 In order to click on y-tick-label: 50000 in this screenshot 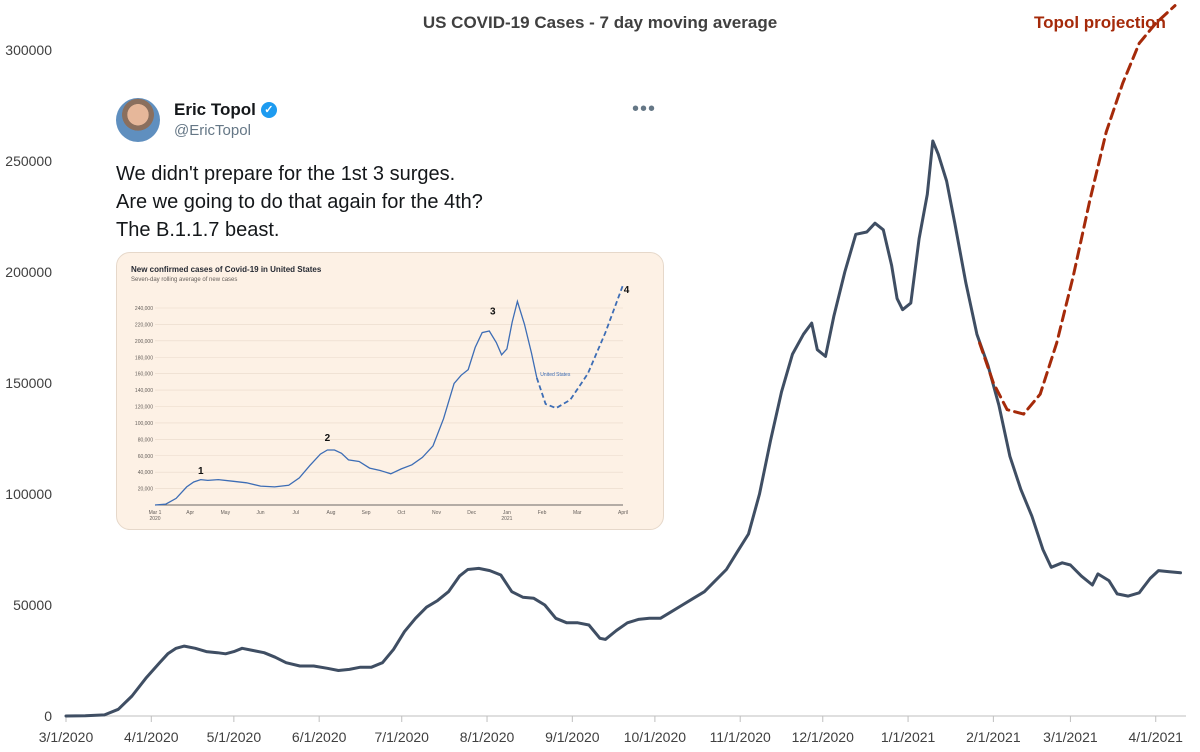, I will do `click(32, 605)`.